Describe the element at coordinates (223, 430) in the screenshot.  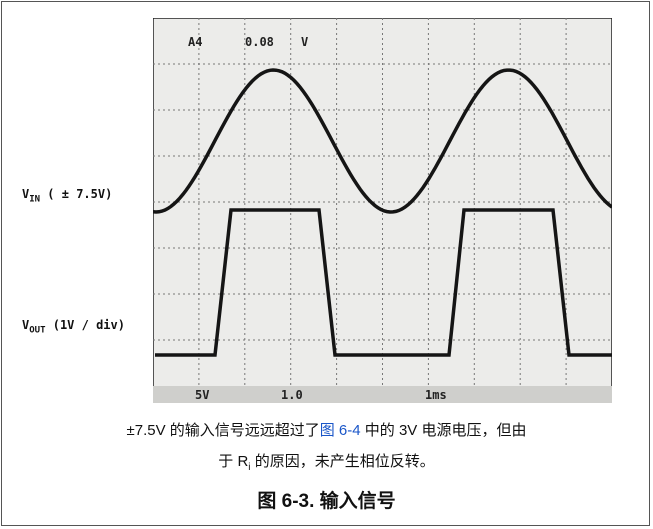
I see `caption-text: ±7.5V 的输入信号远远超过了` at that location.